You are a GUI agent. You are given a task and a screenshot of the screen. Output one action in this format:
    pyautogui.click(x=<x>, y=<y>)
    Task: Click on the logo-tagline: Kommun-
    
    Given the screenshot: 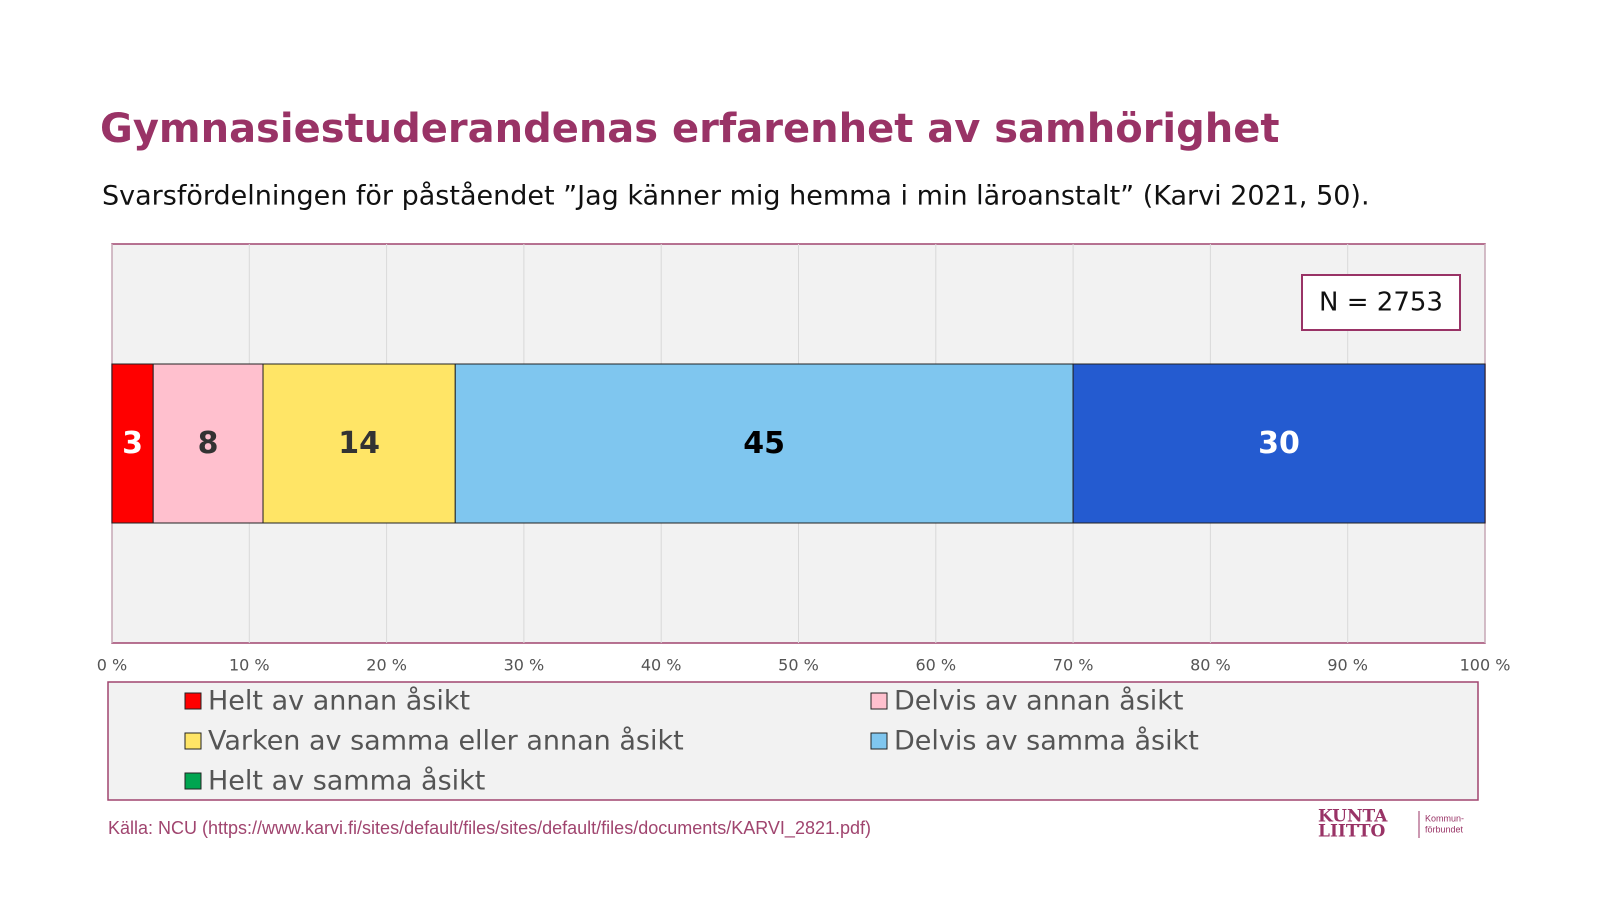 What is the action you would take?
    pyautogui.click(x=1444, y=818)
    